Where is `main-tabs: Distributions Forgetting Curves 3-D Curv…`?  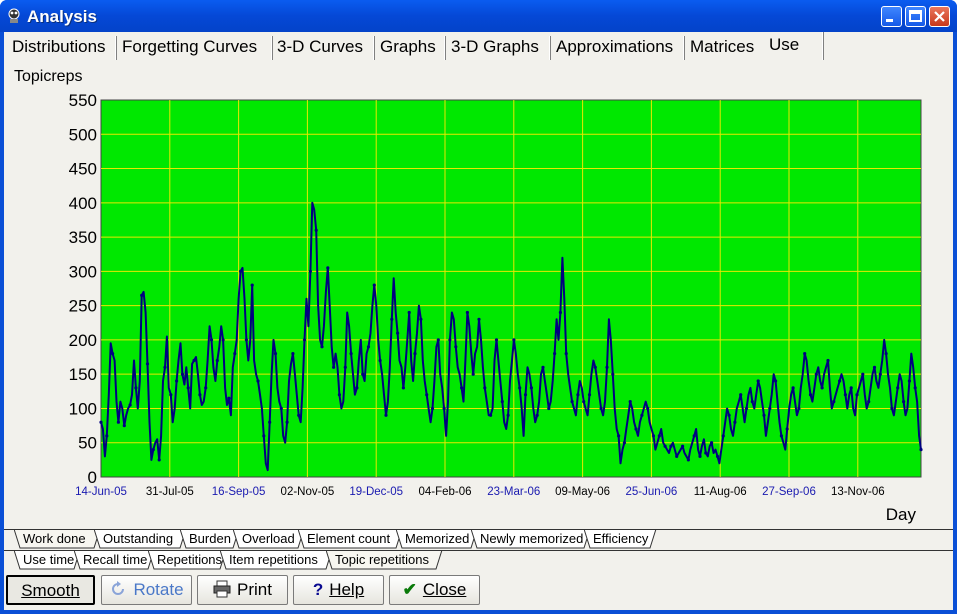
main-tabs: Distributions Forgetting Curves 3-D Curv… is located at coordinates (478, 47).